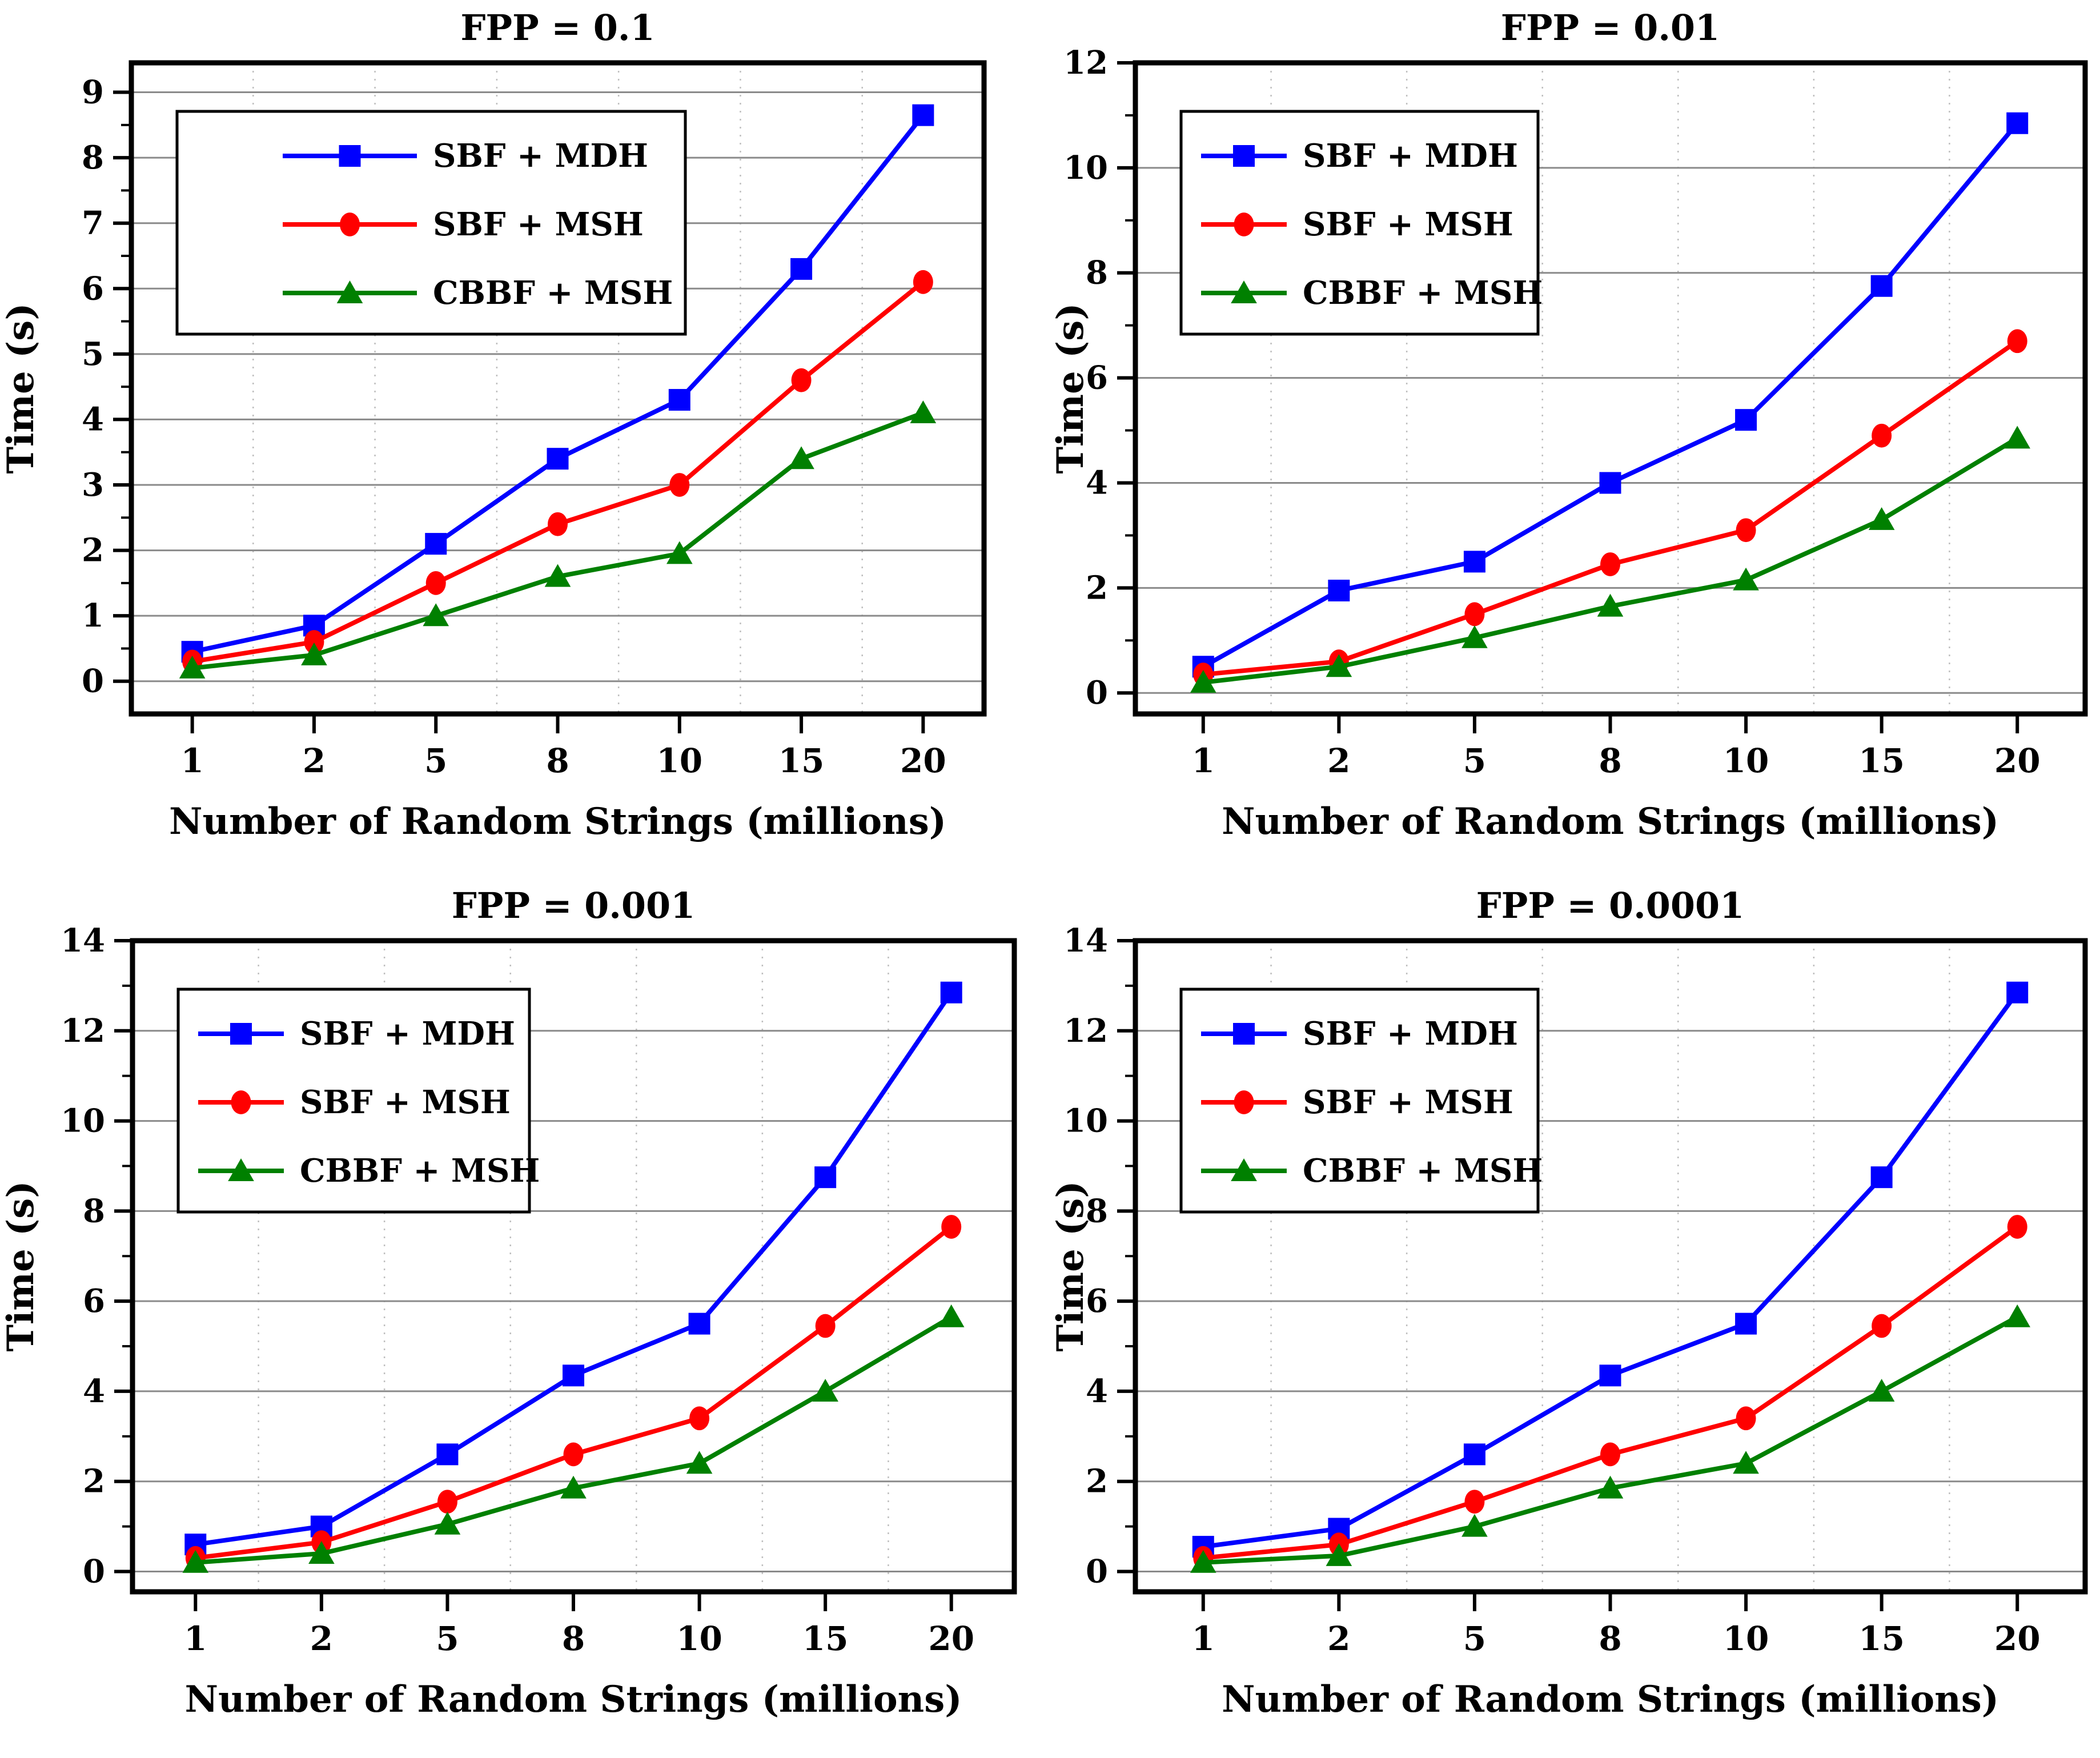 Image resolution: width=2100 pixels, height=1758 pixels. Describe the element at coordinates (1611, 906) in the screenshot. I see `chart-title: FPP = 0.0001` at that location.